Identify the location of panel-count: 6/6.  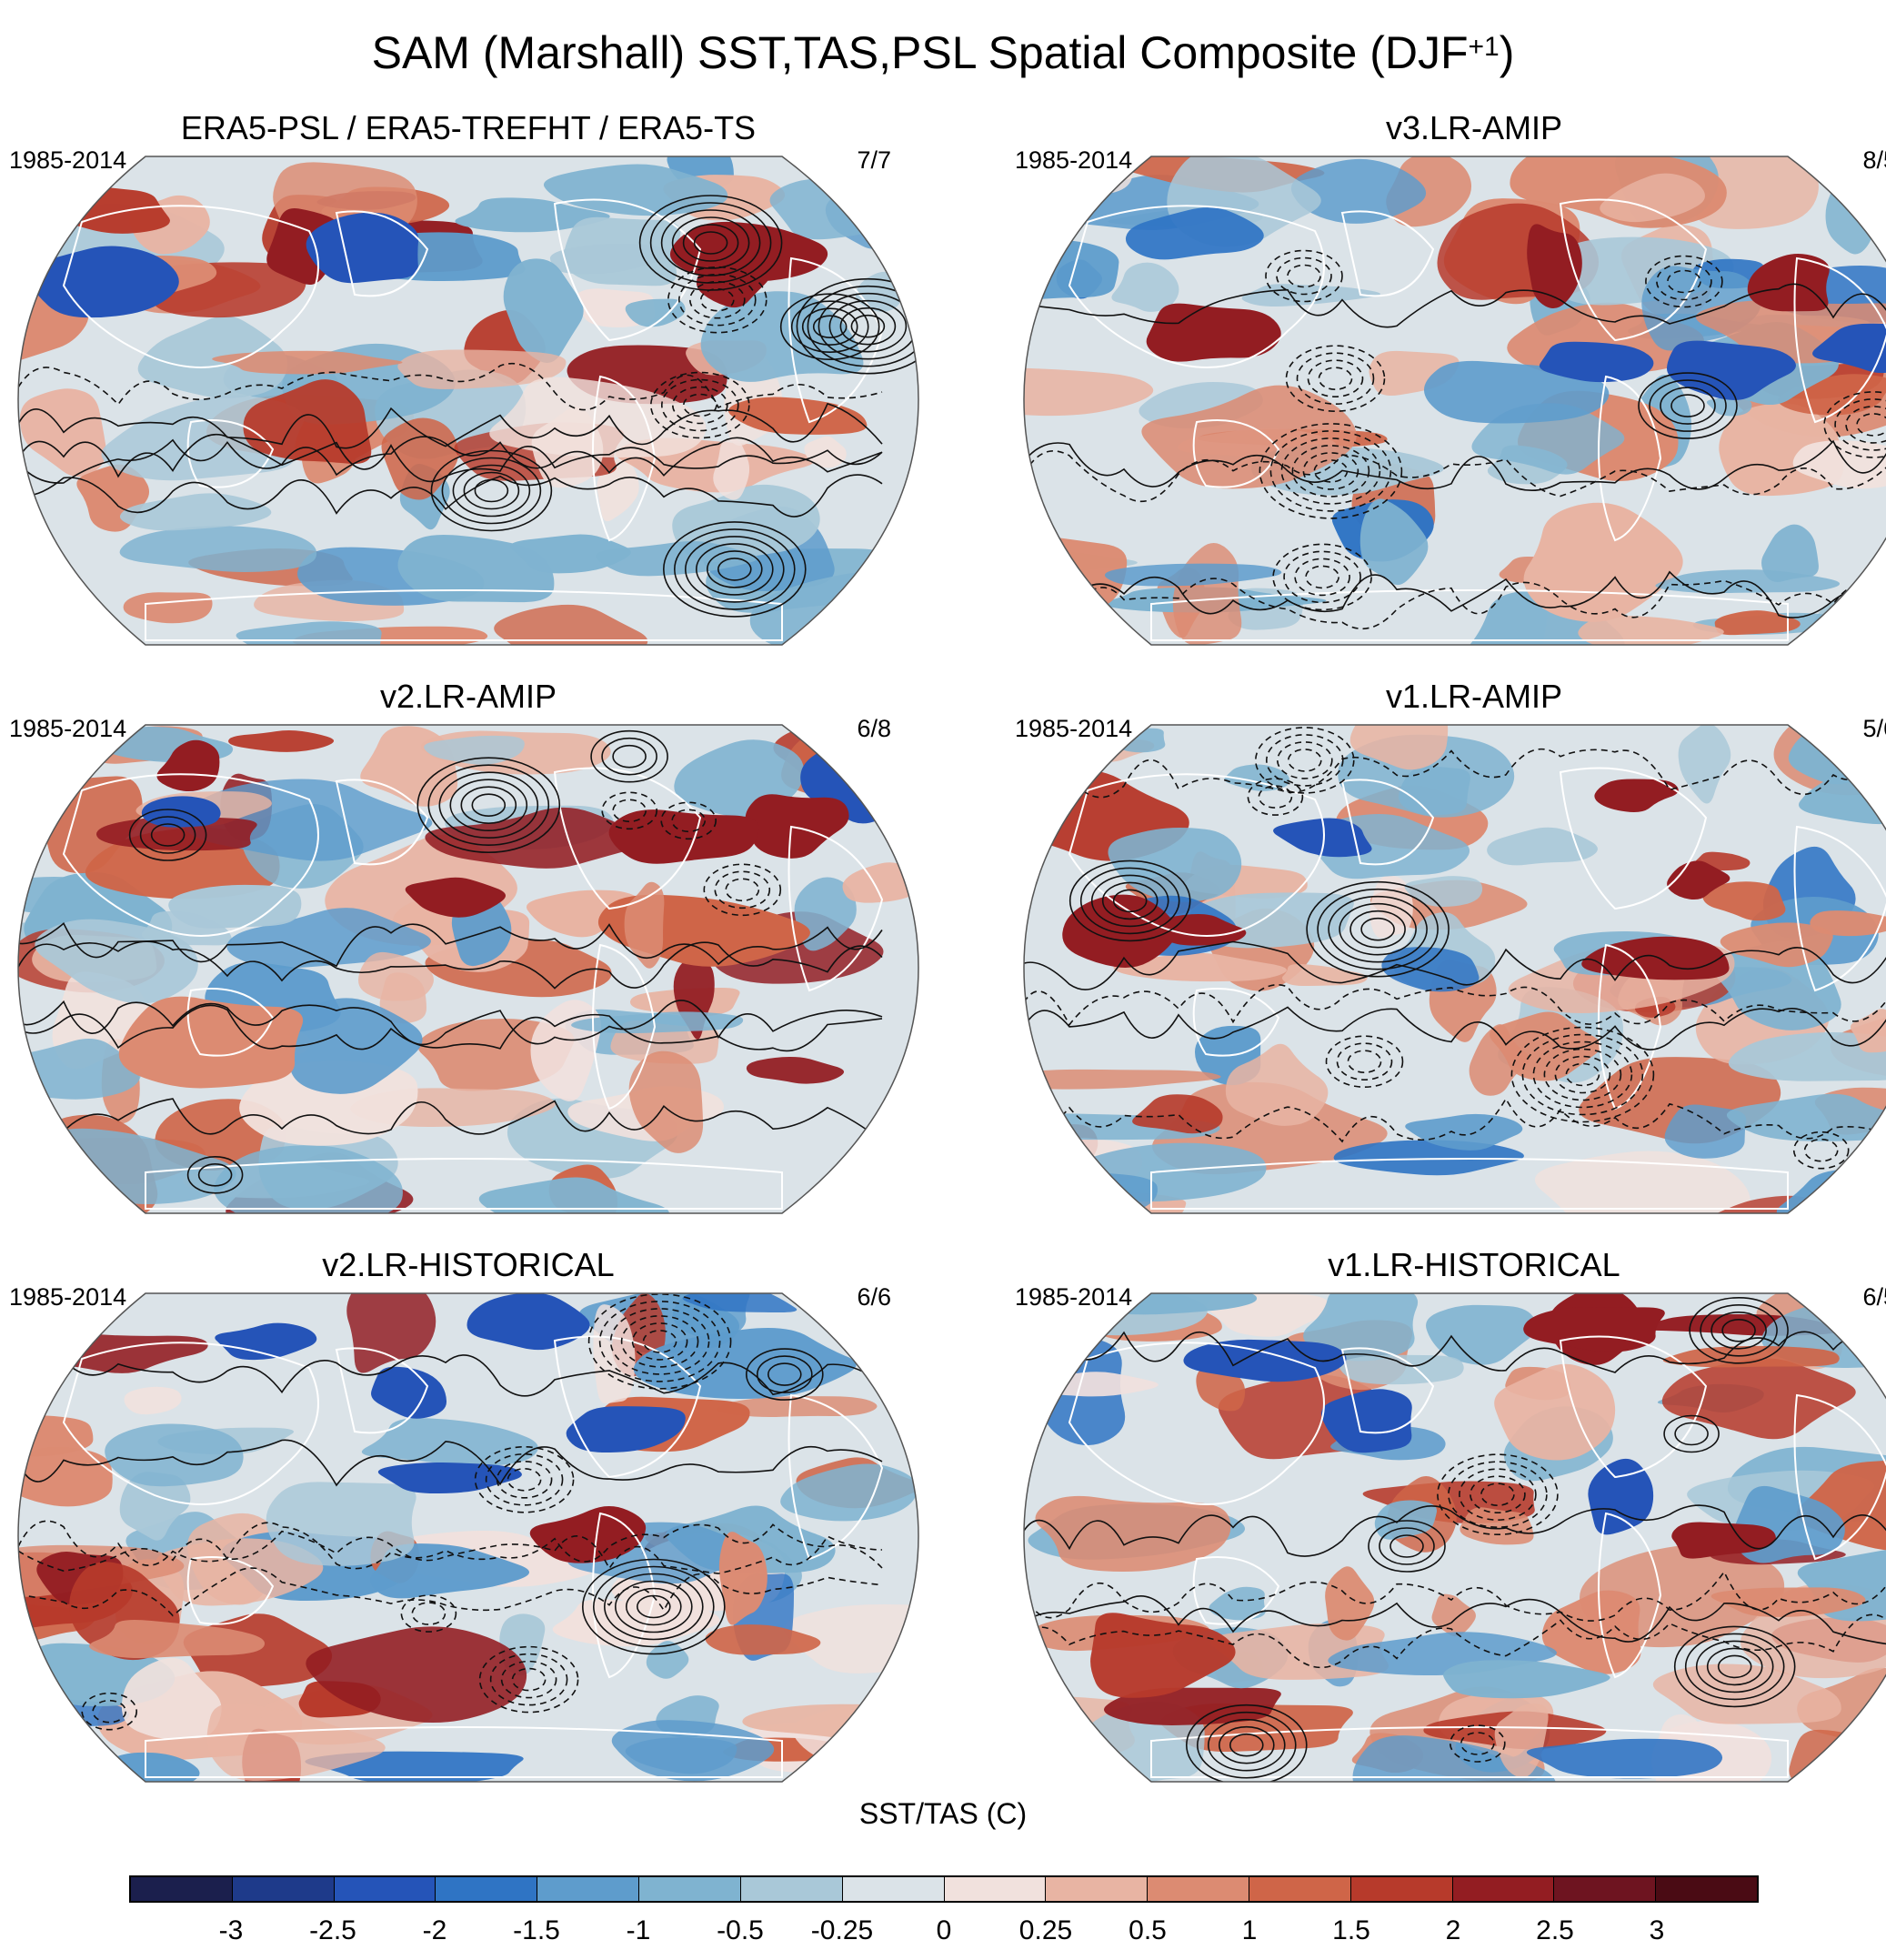
(874, 1297).